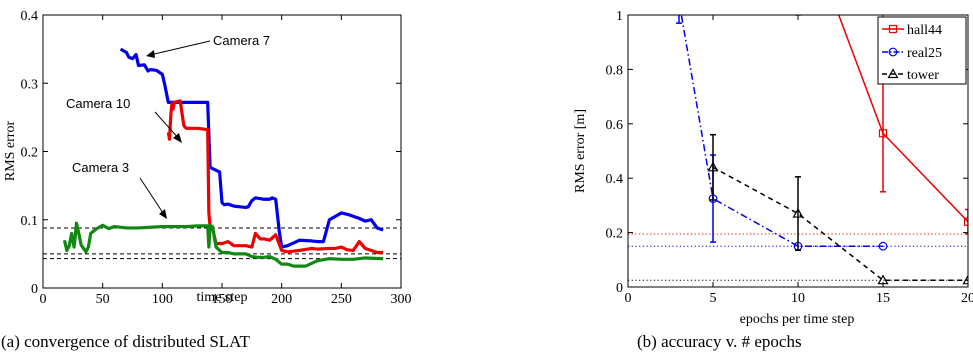 The height and width of the screenshot is (354, 973). I want to click on annotation-camera-10: Camera 10, so click(98, 103).